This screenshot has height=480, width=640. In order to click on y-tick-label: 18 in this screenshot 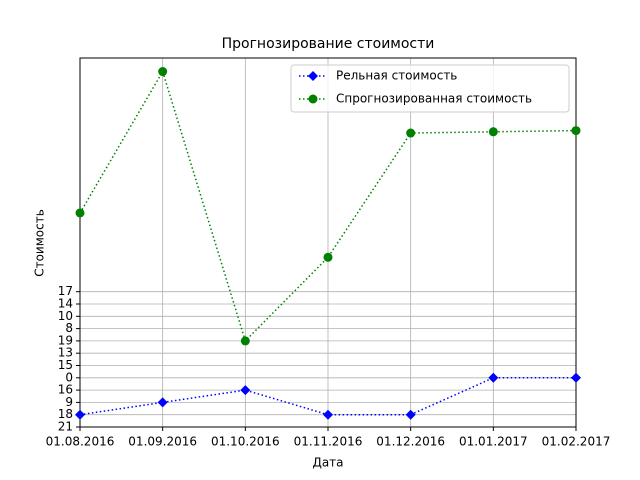, I will do `click(65, 414)`.